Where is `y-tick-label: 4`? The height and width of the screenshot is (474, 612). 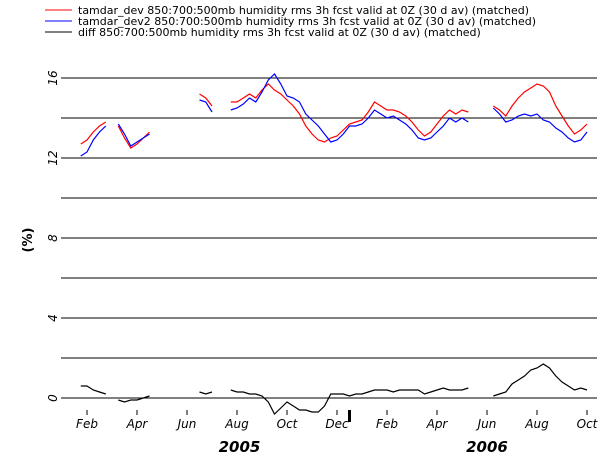
y-tick-label: 4 is located at coordinates (53, 318).